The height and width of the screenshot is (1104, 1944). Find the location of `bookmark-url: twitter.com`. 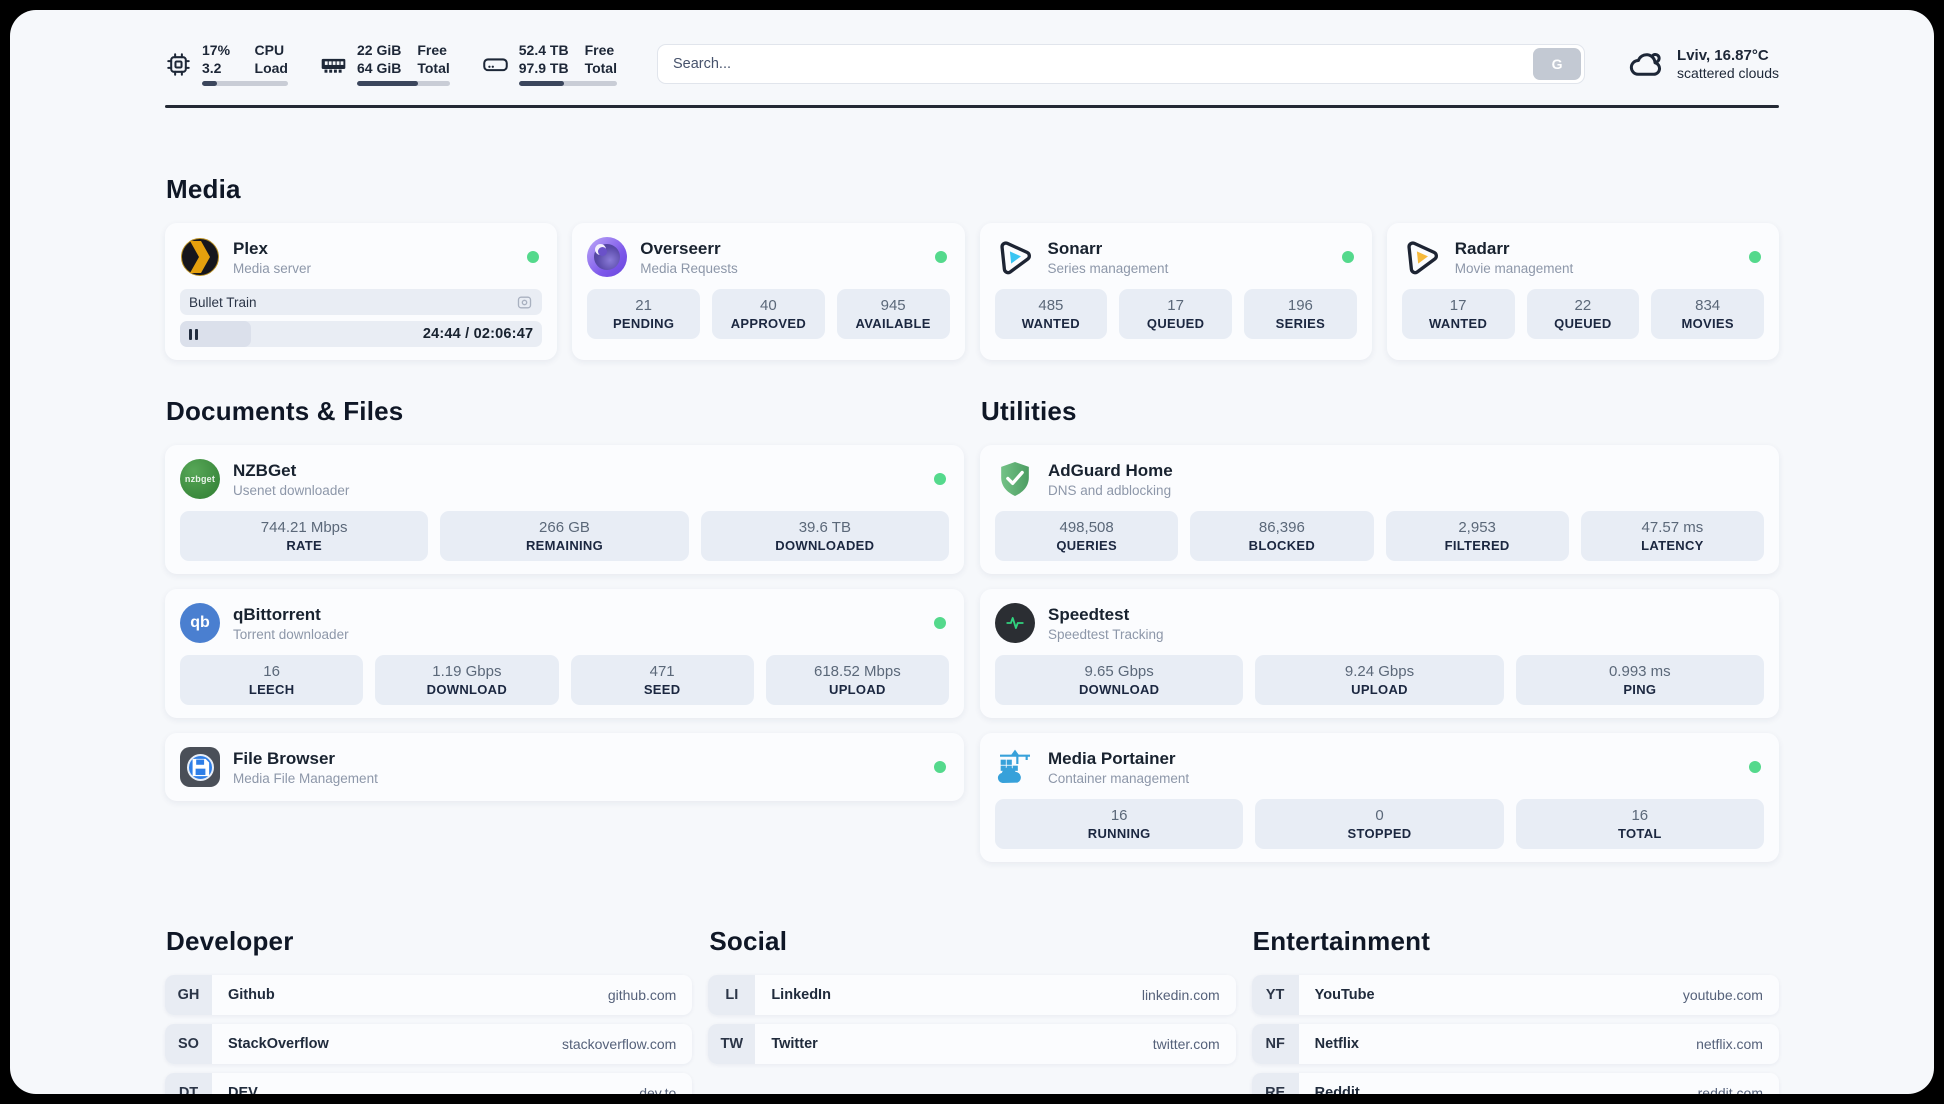

bookmark-url: twitter.com is located at coordinates (1186, 1044).